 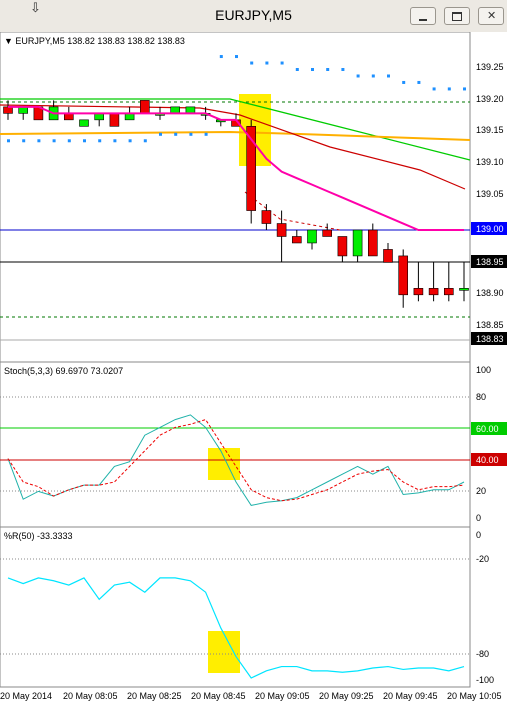 What do you see at coordinates (26, 696) in the screenshot?
I see `time-label-0: 20 May 2014` at bounding box center [26, 696].